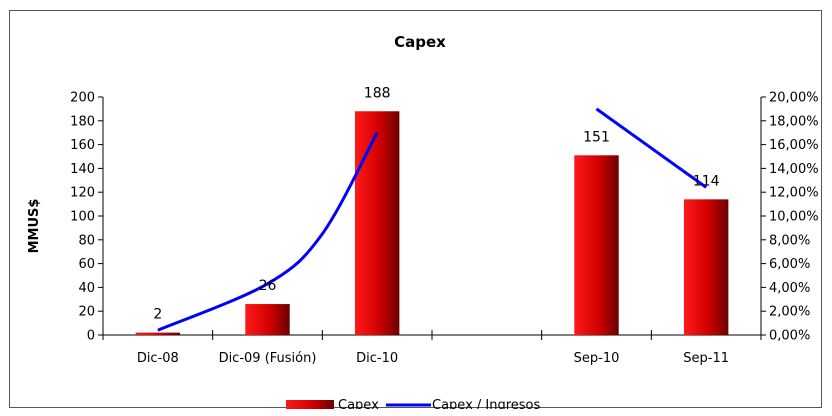 The image size is (832, 416). What do you see at coordinates (82, 98) in the screenshot?
I see `y-tick-label-left: 200` at bounding box center [82, 98].